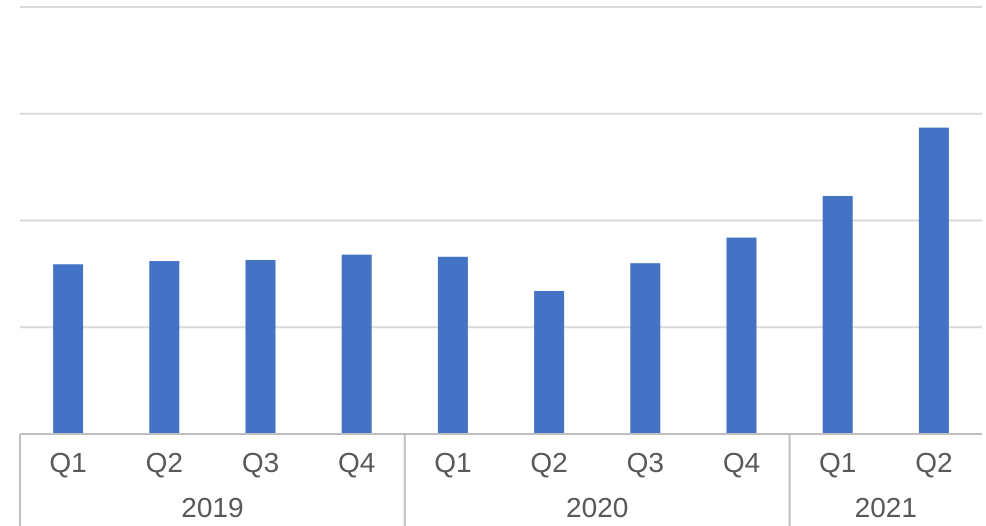 Image resolution: width=986 pixels, height=526 pixels. I want to click on x-group-label: 2020, so click(597, 507).